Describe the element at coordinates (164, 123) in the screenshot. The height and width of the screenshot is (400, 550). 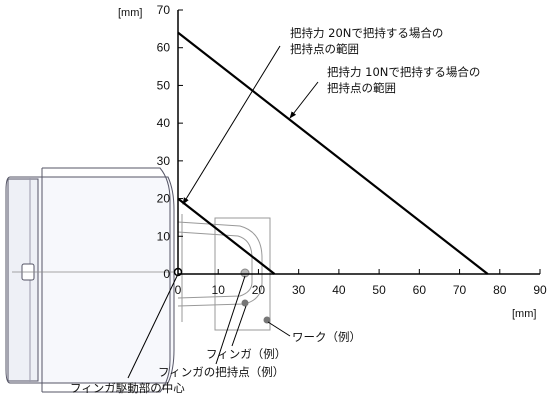
I see `y-tick-label: 40` at that location.